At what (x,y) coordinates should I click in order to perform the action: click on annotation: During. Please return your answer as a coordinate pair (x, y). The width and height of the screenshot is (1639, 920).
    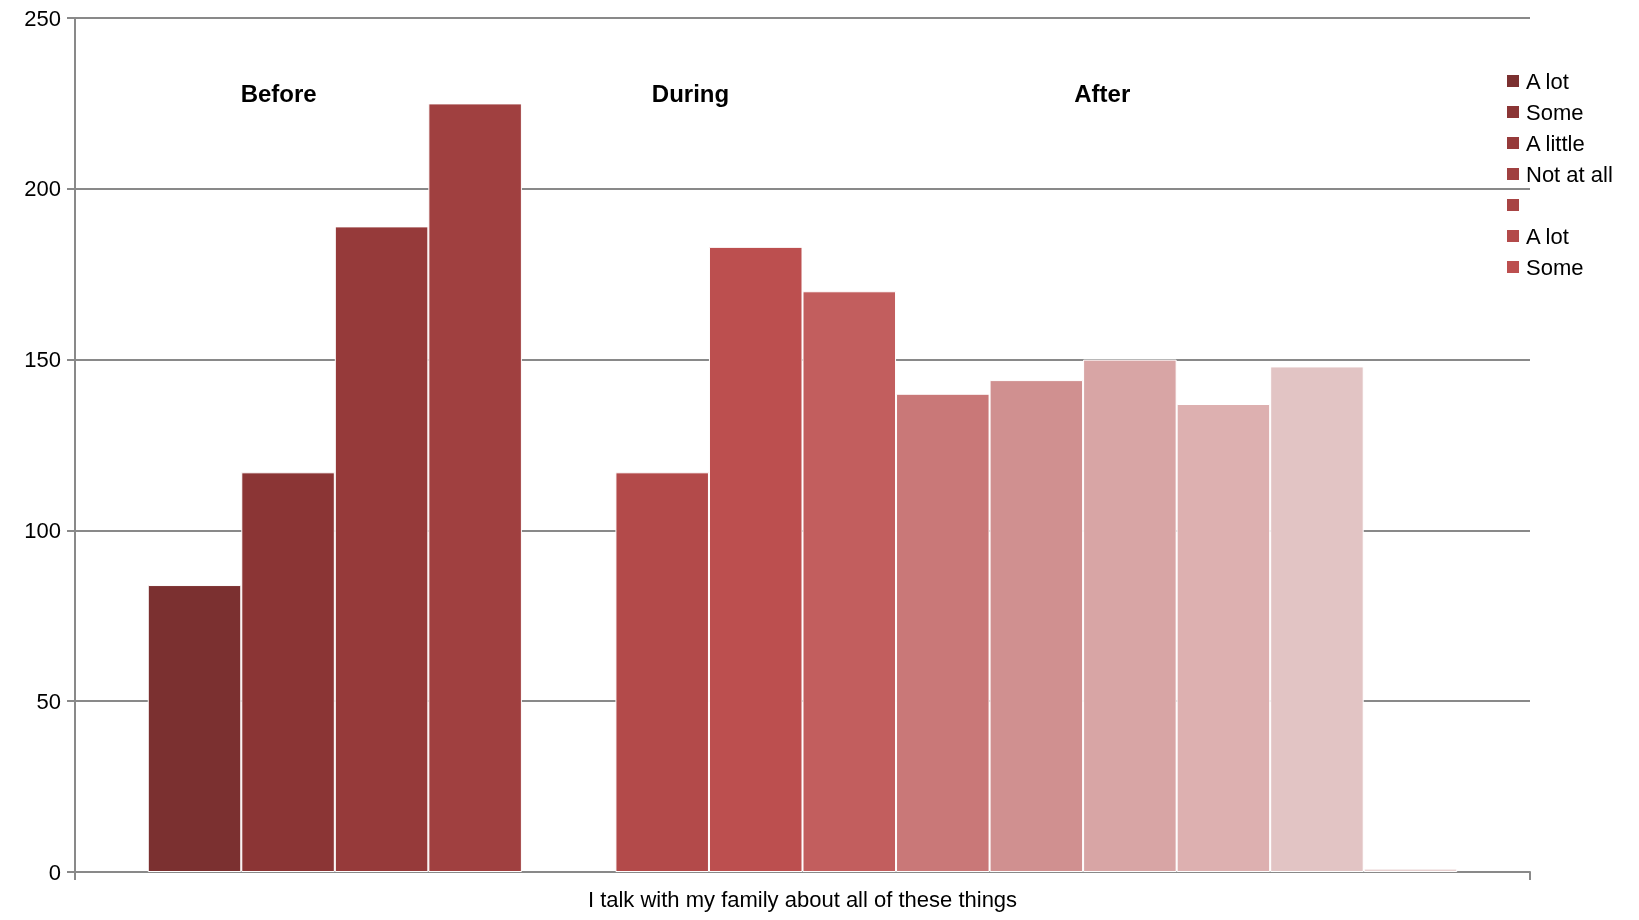
    Looking at the image, I should click on (690, 93).